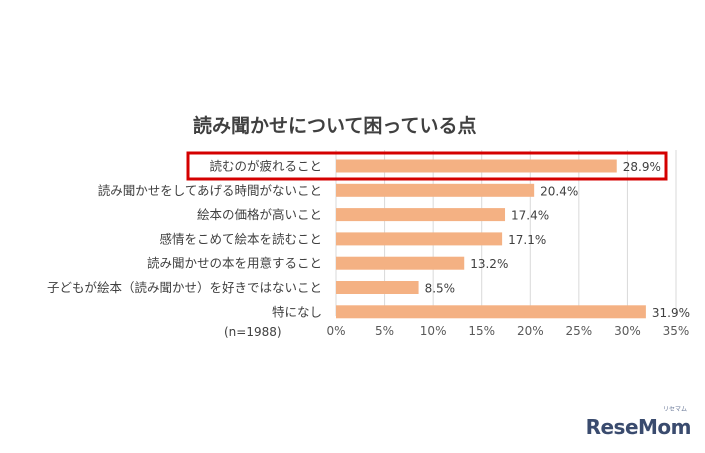 The image size is (705, 453). What do you see at coordinates (671, 313) in the screenshot?
I see `value-label: 31.9%` at bounding box center [671, 313].